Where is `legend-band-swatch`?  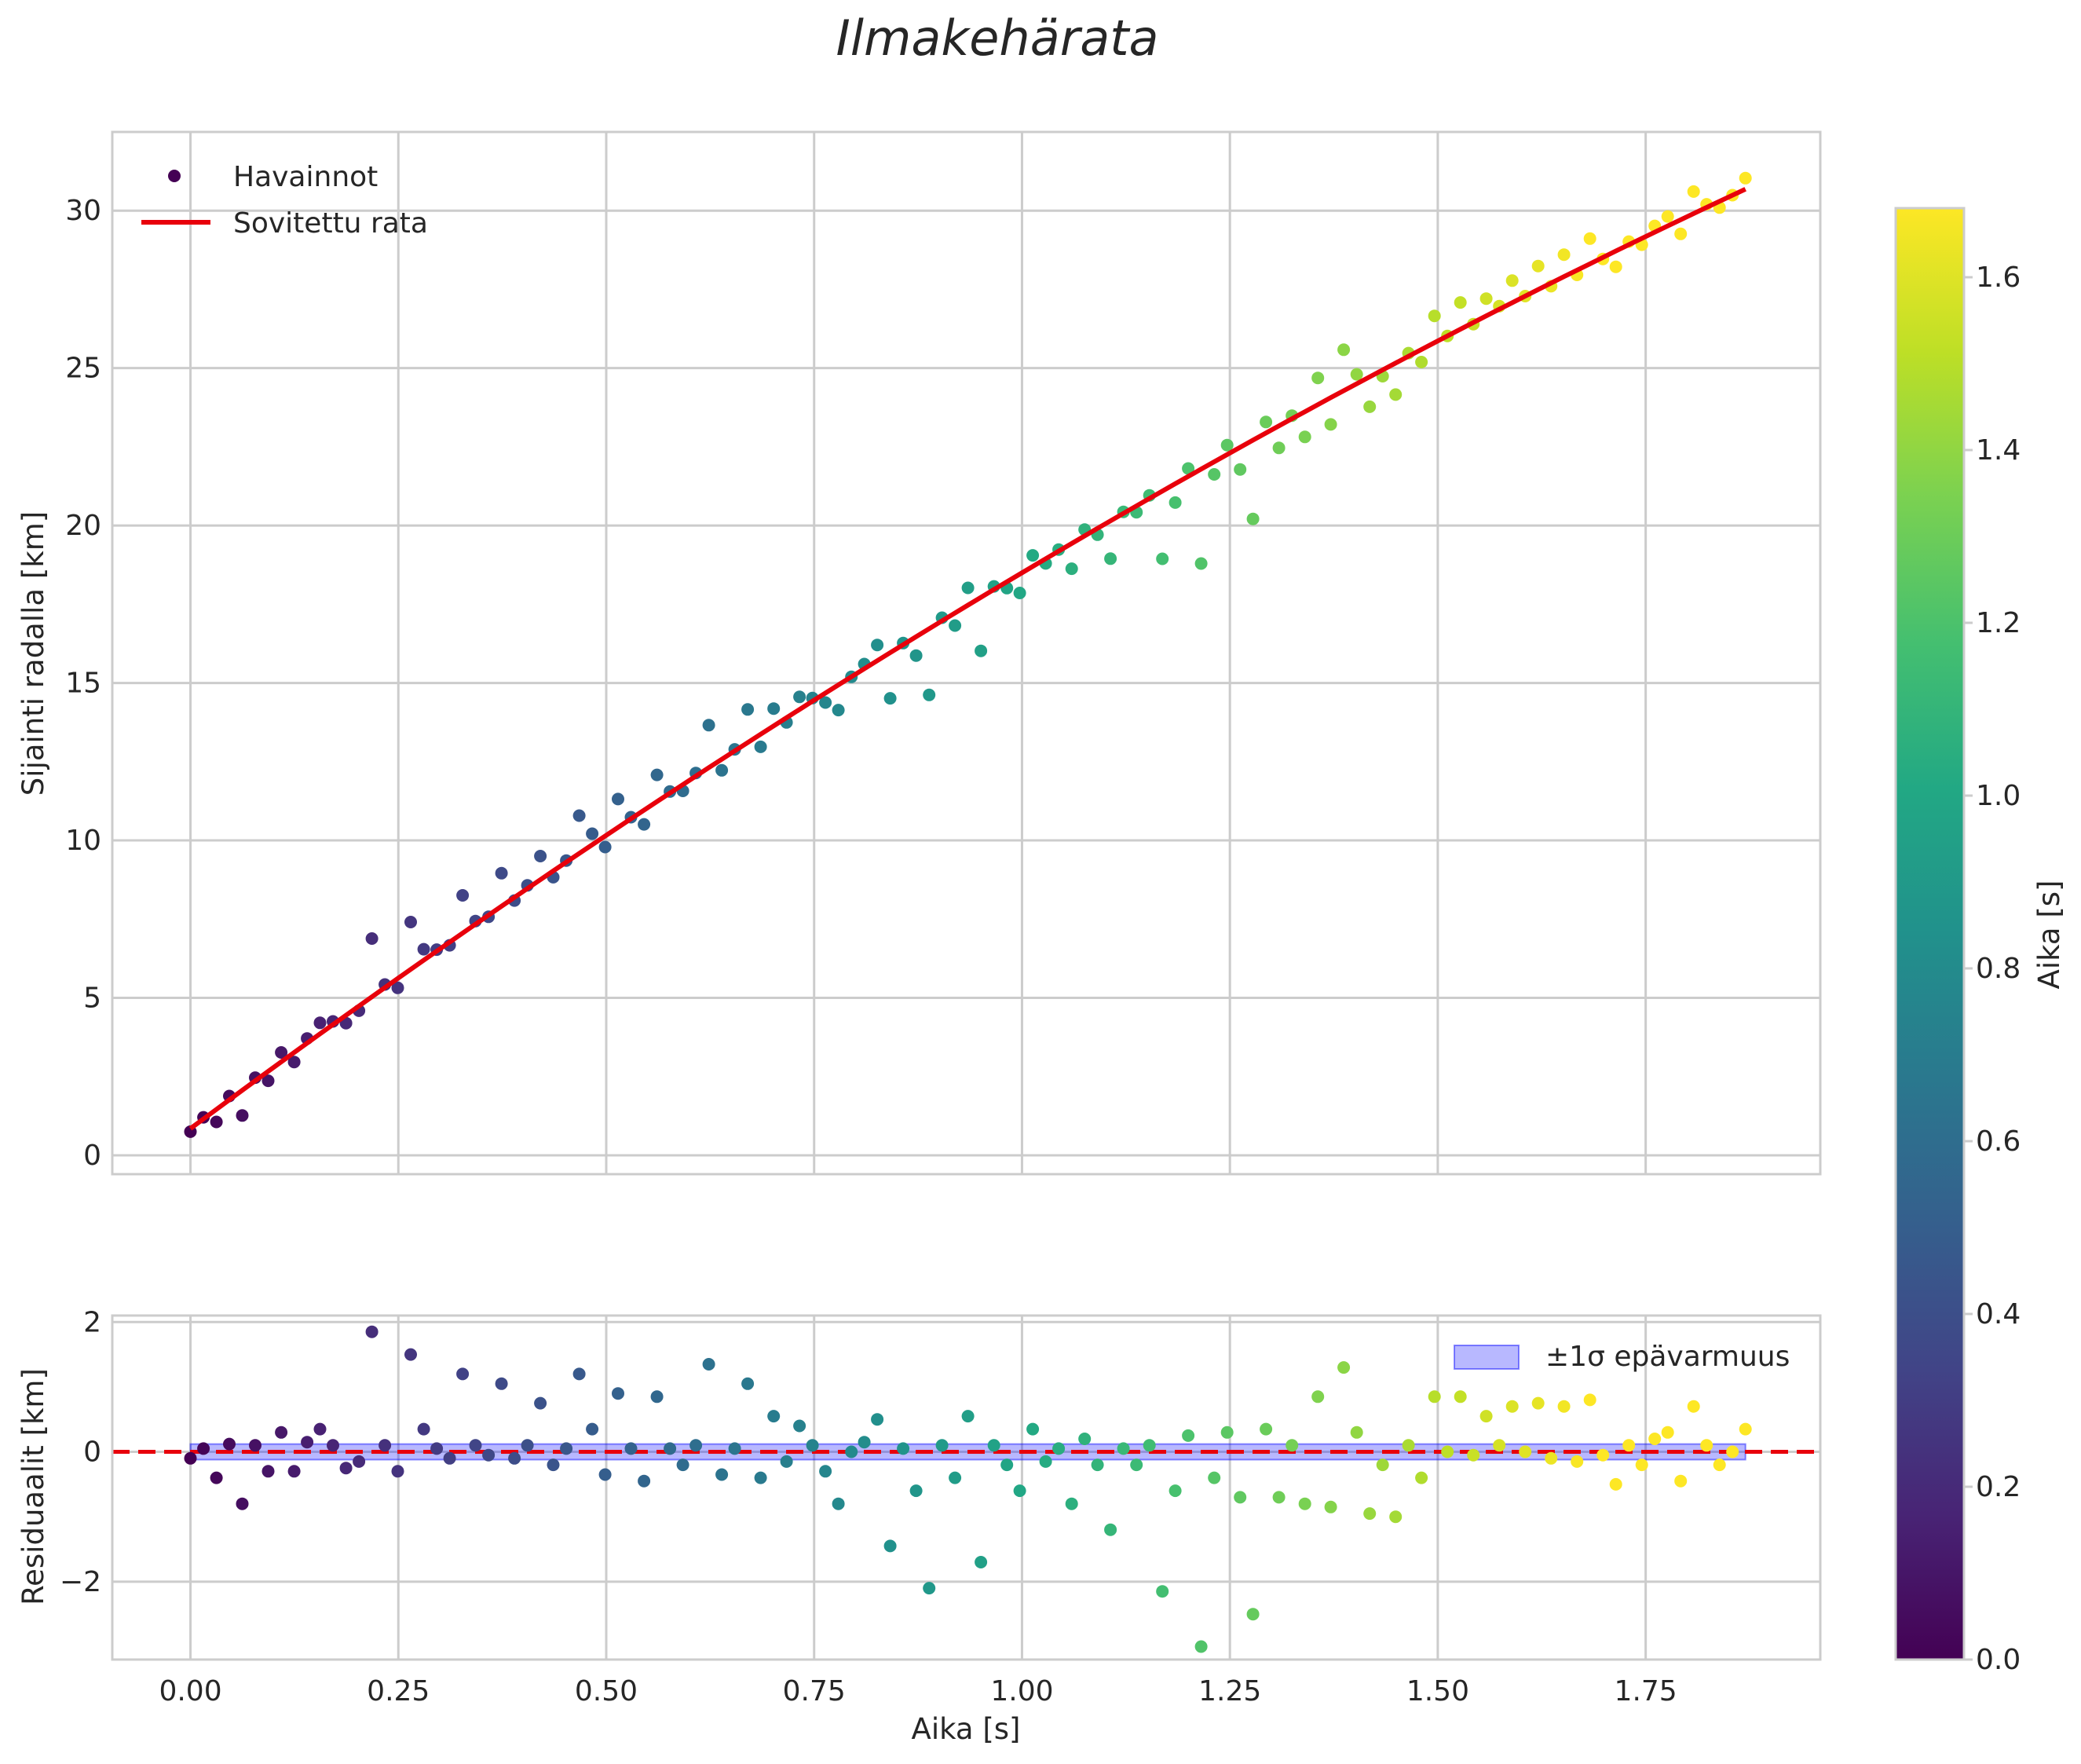 legend-band-swatch is located at coordinates (1487, 1357).